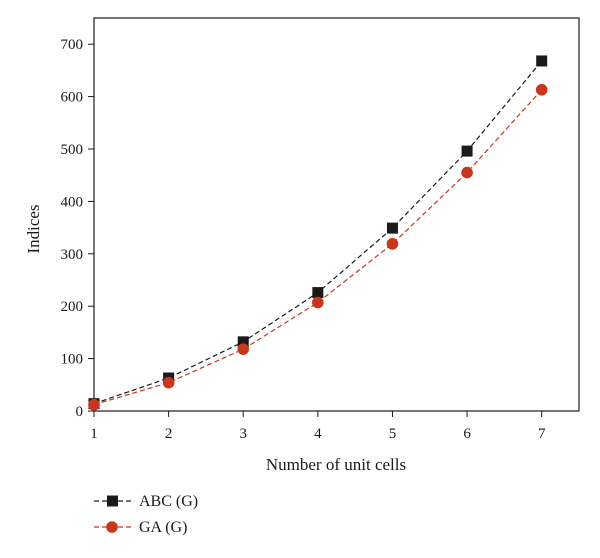 This screenshot has width=600, height=558. What do you see at coordinates (72, 45) in the screenshot?
I see `y-tick-label: 700` at bounding box center [72, 45].